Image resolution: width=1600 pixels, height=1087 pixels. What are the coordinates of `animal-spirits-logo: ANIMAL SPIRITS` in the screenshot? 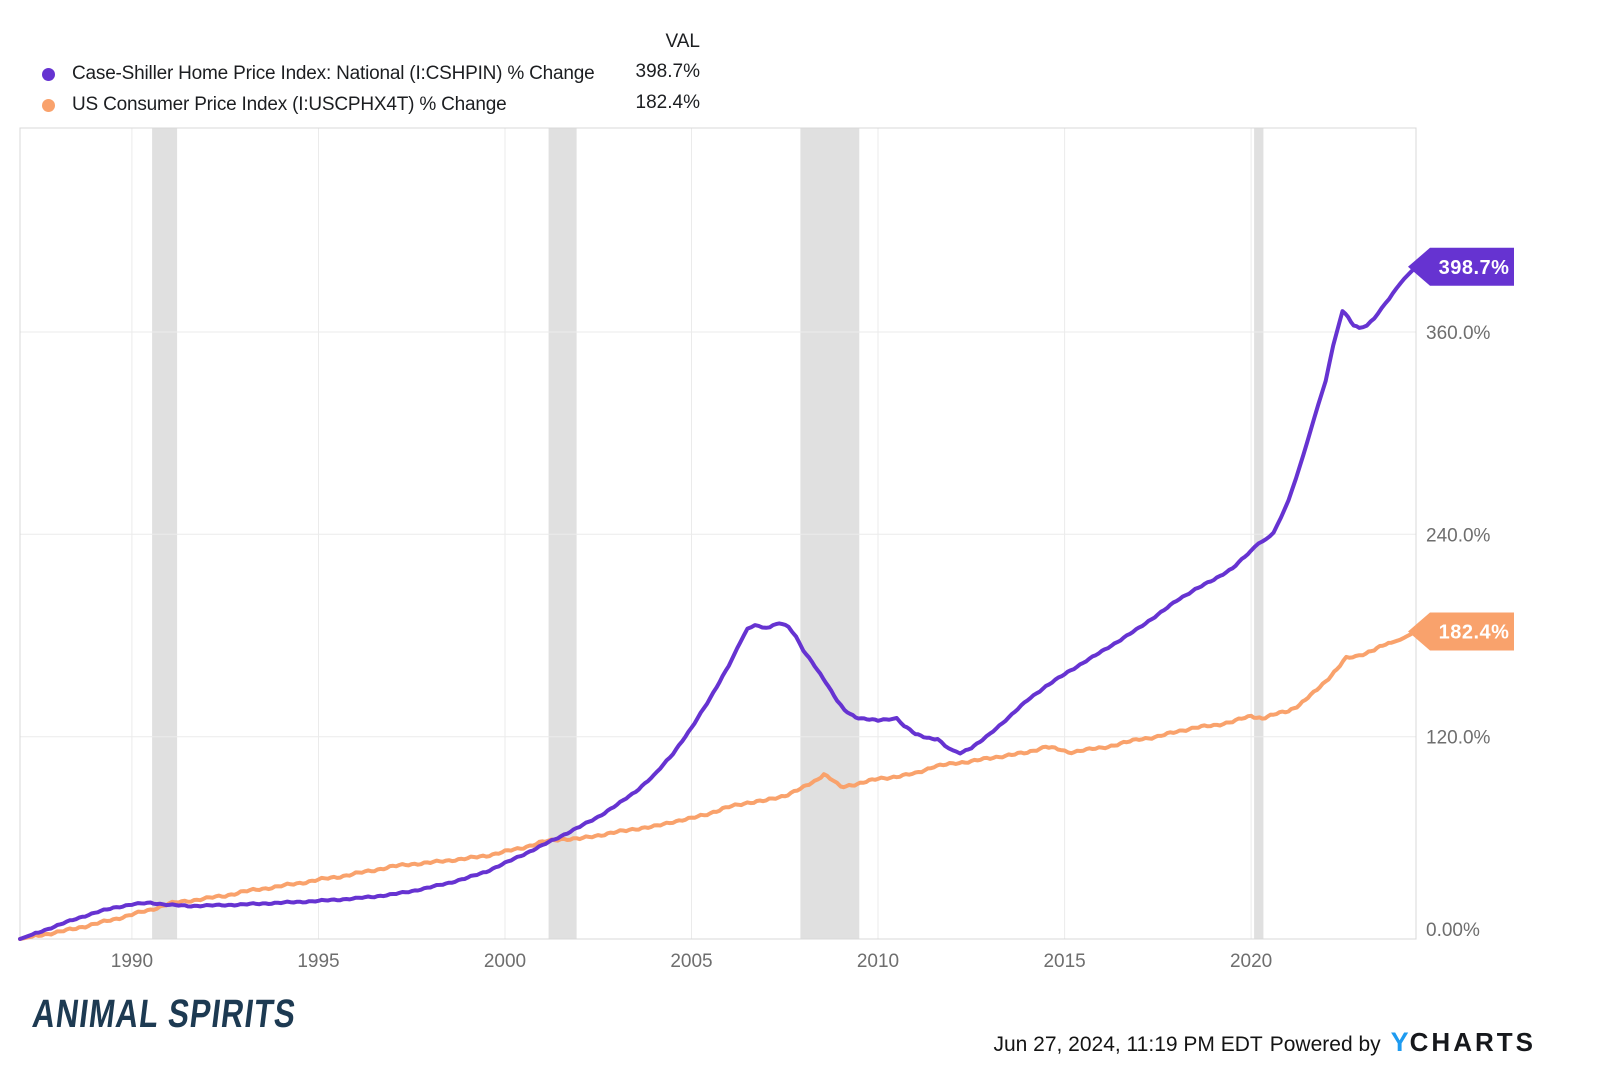 It's located at (164, 1013).